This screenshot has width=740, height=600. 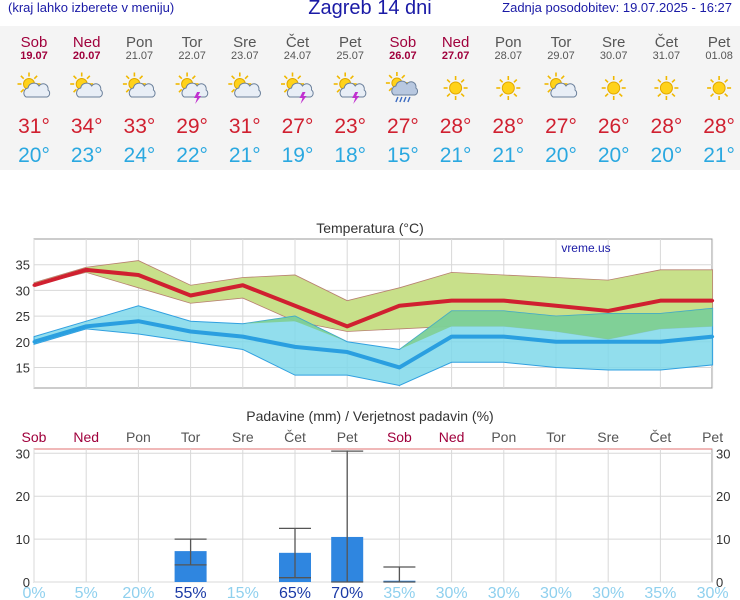 I want to click on precipitation-probability: 15%, so click(x=243, y=592).